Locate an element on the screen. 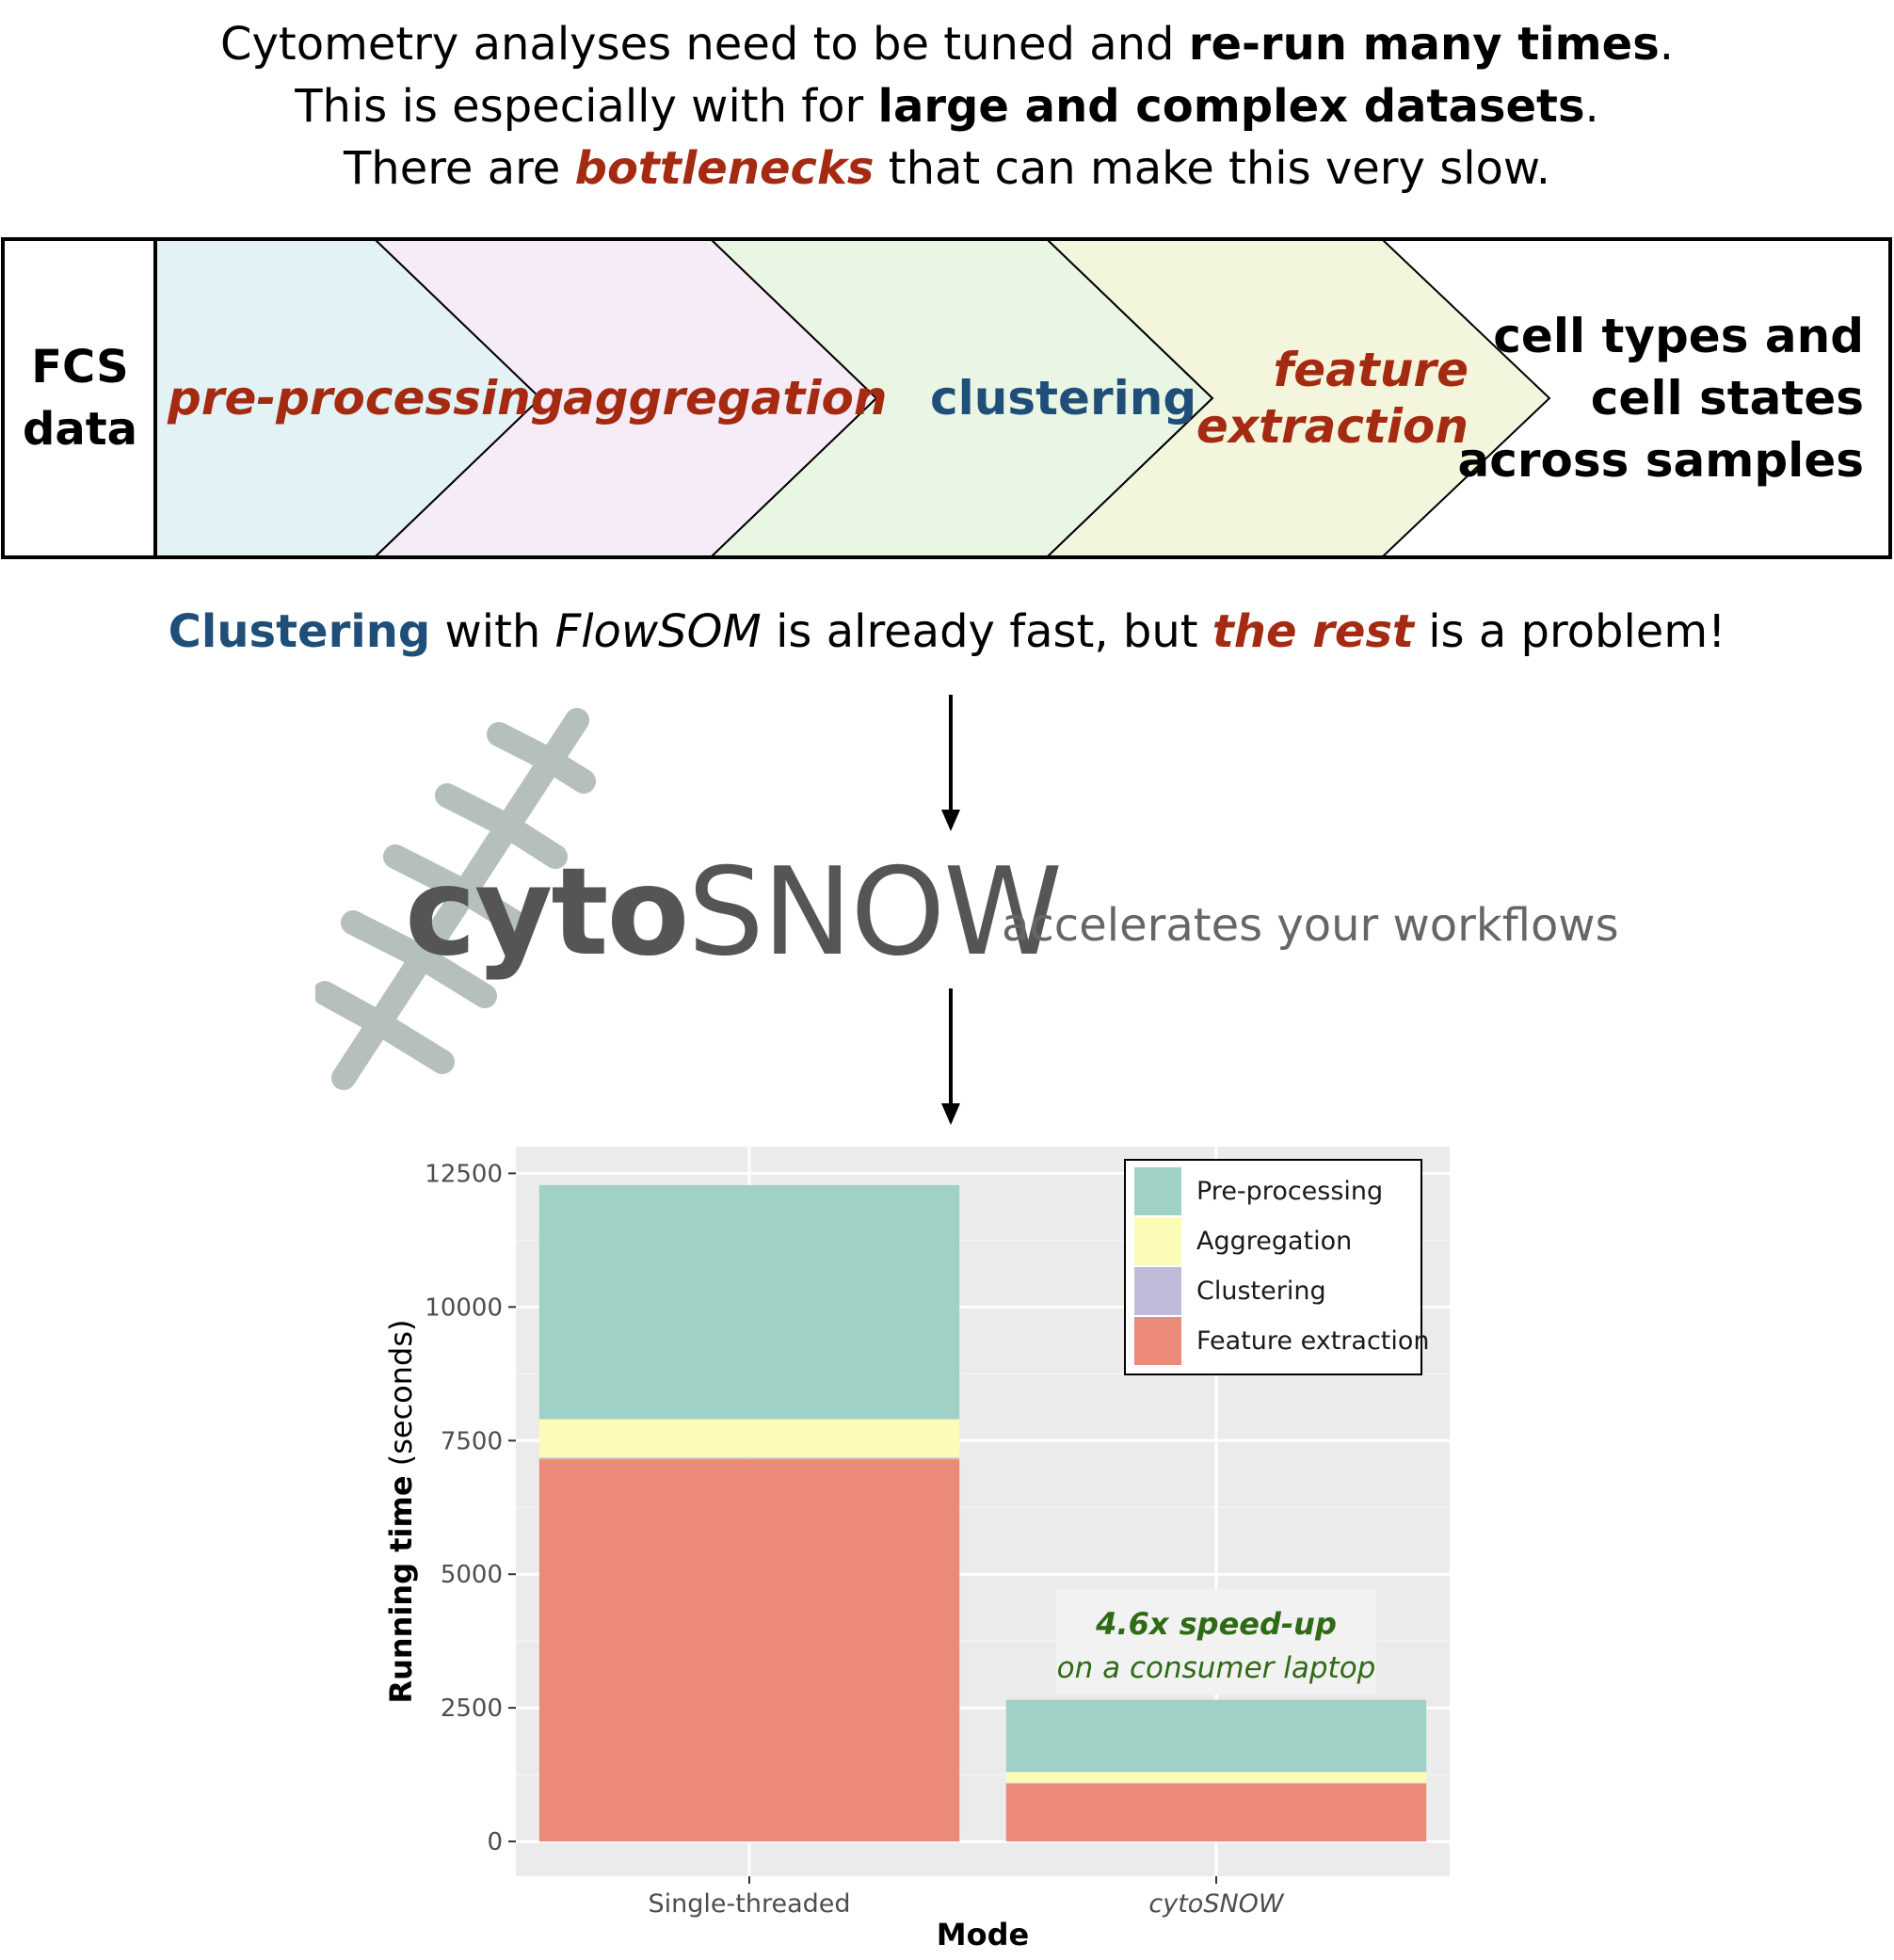 The height and width of the screenshot is (1960, 1894). legend-label: Clustering is located at coordinates (1261, 1291).